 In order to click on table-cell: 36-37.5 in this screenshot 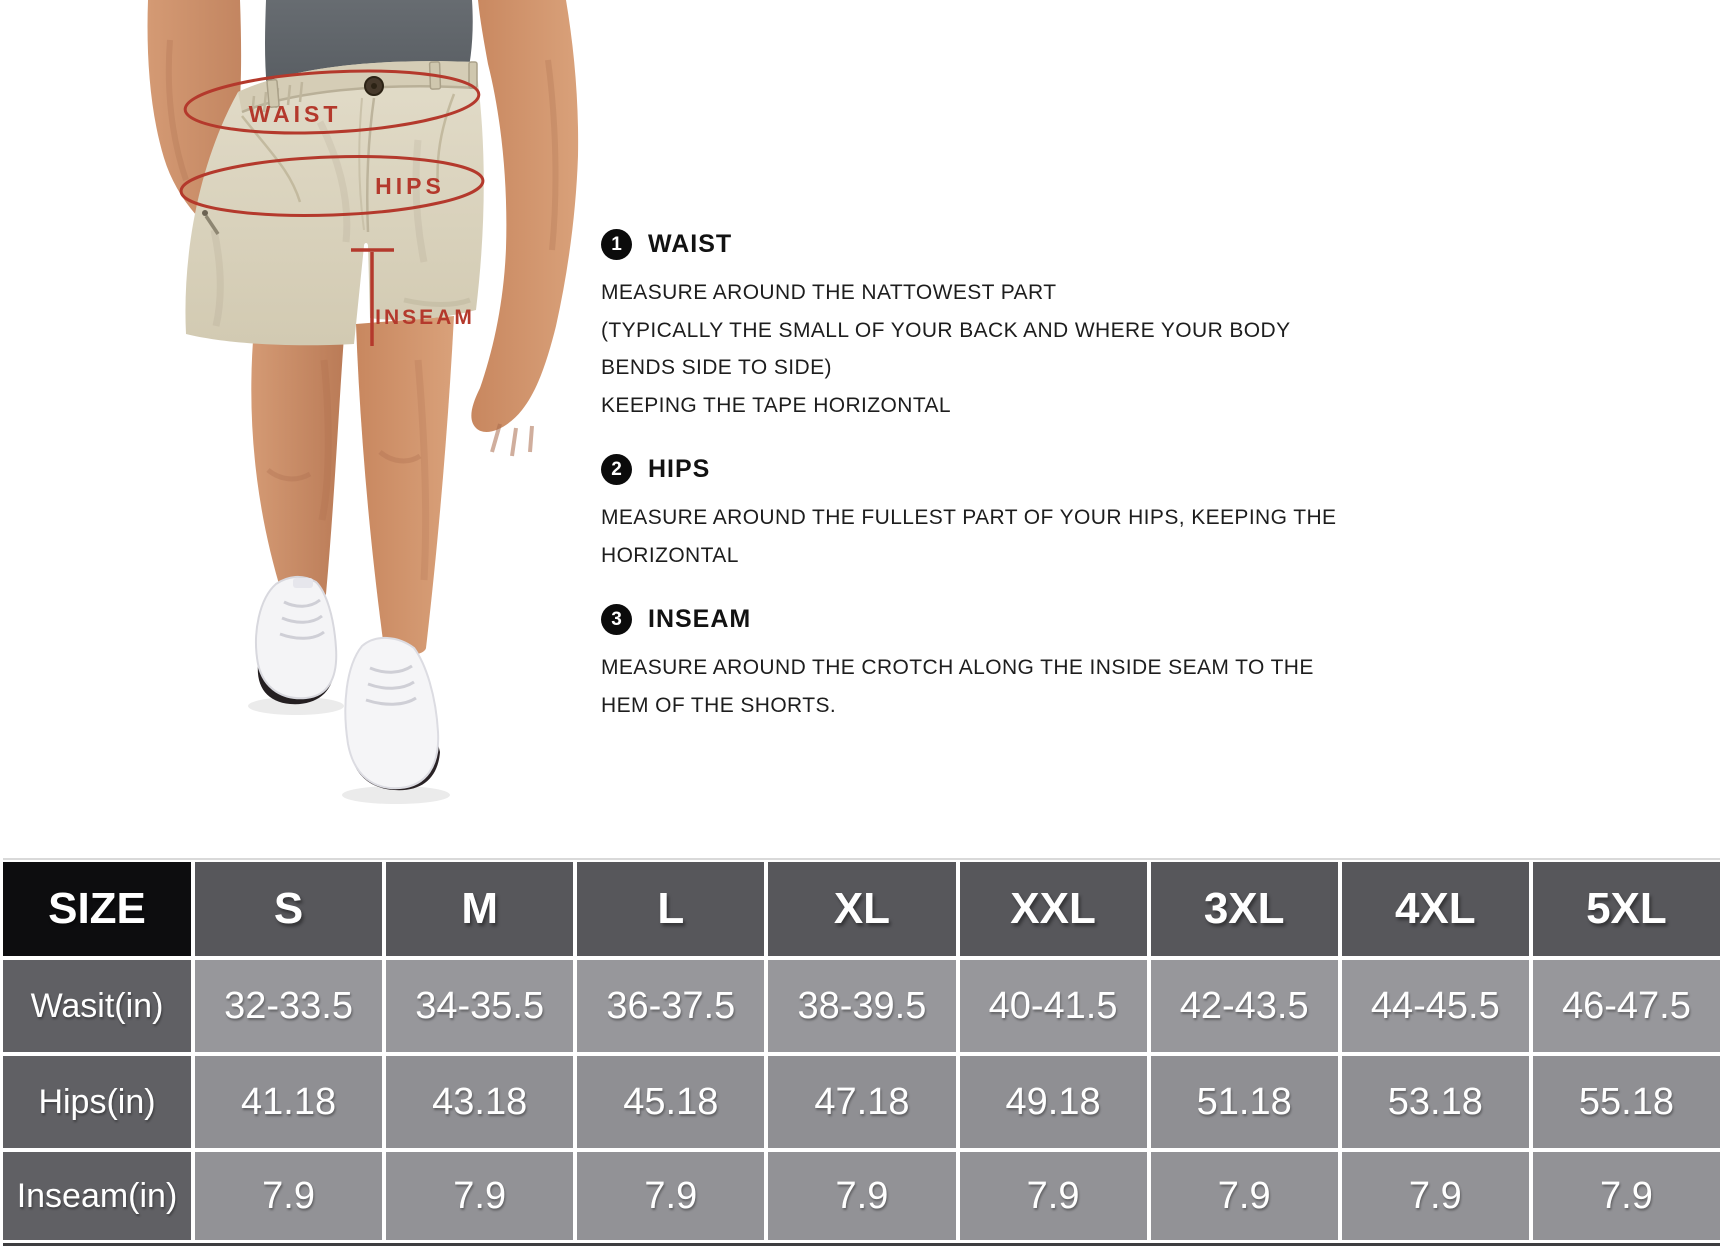, I will do `click(671, 1006)`.